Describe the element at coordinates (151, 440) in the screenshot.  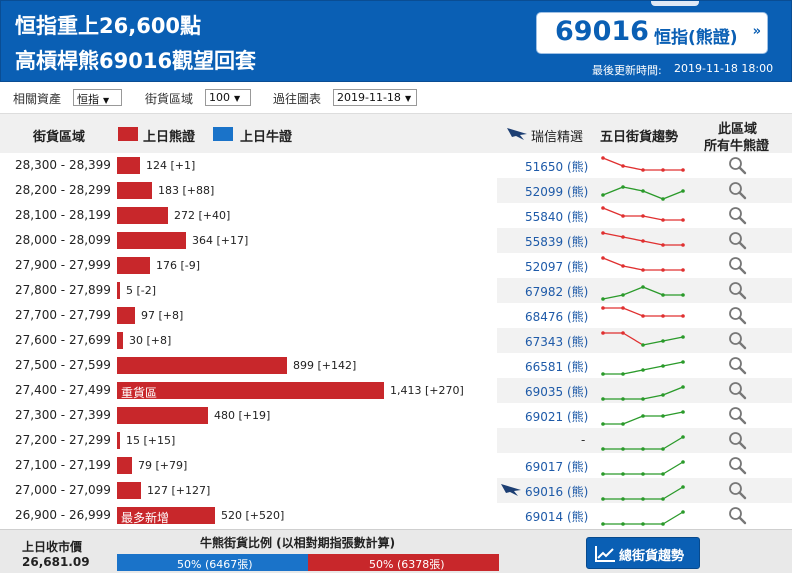
I see `bar-value-label: 15 [+15]` at that location.